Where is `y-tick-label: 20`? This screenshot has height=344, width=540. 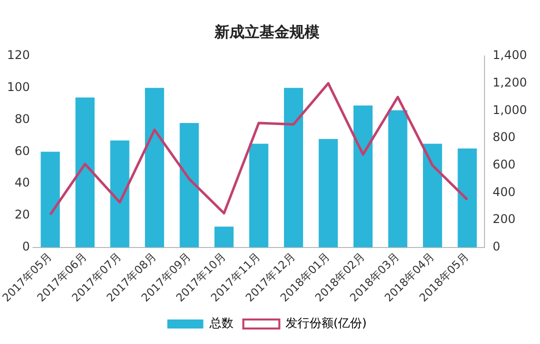
y-tick-label: 20 is located at coordinates (22, 215).